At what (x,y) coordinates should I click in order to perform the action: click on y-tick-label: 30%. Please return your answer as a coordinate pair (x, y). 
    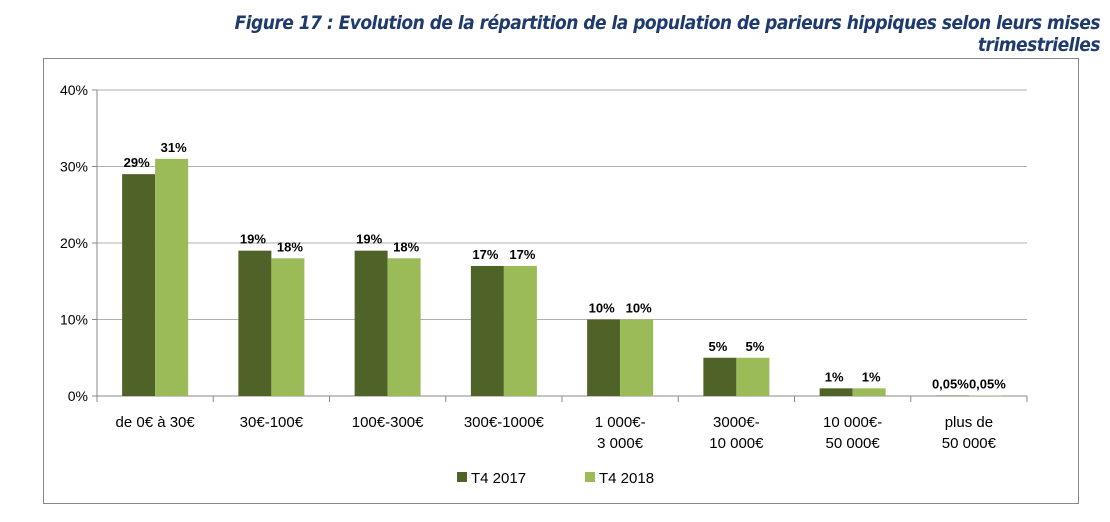
    Looking at the image, I should click on (74, 167).